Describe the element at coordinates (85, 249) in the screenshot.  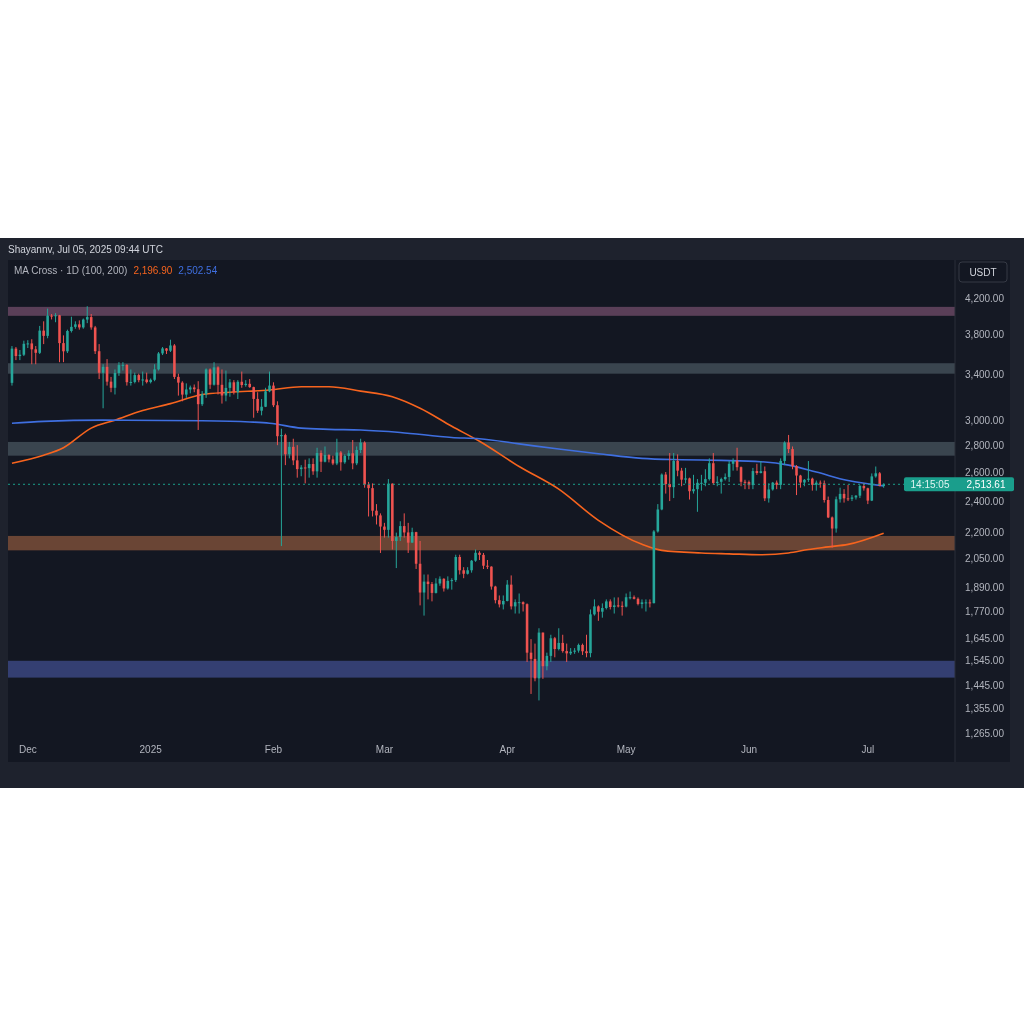
I see `text: Shayannv, Jul 05, 2025 09:44 UTC` at that location.